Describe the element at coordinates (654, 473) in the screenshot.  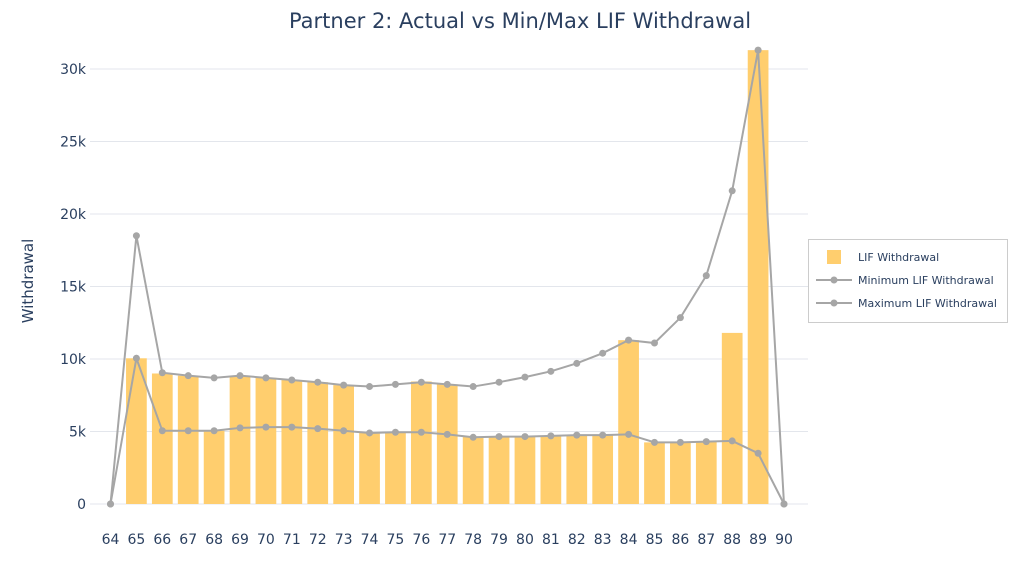
I see `bar-x85` at that location.